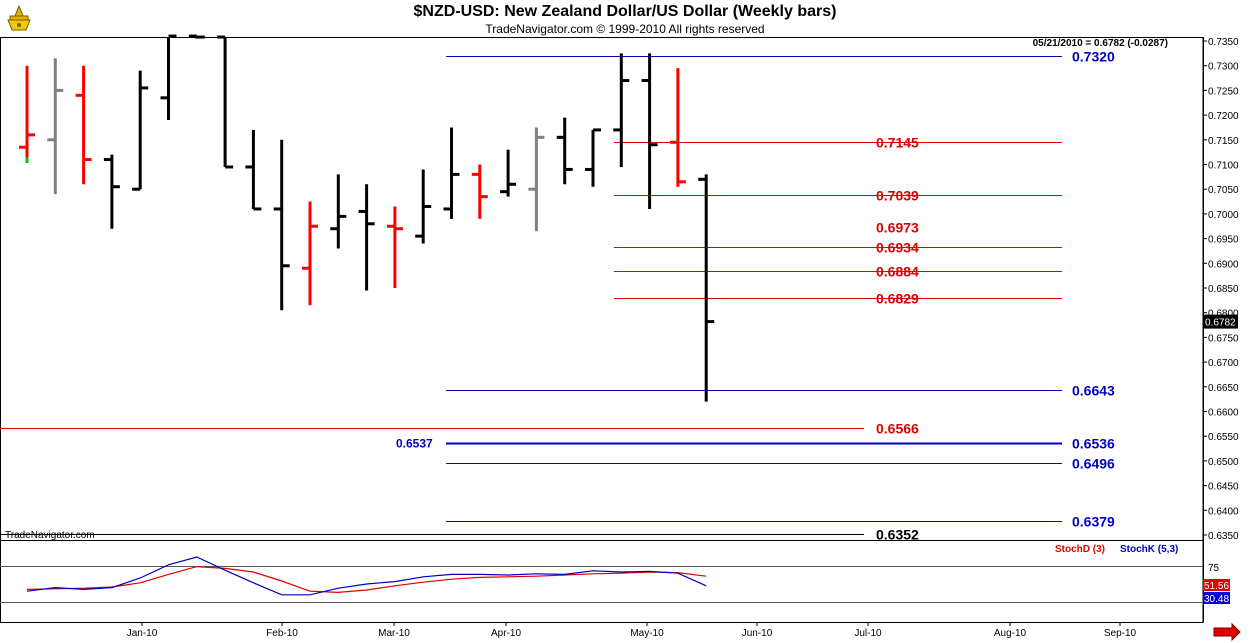 The height and width of the screenshot is (643, 1250). Describe the element at coordinates (1223, 487) in the screenshot. I see `y-tick-label: 0.6450` at that location.